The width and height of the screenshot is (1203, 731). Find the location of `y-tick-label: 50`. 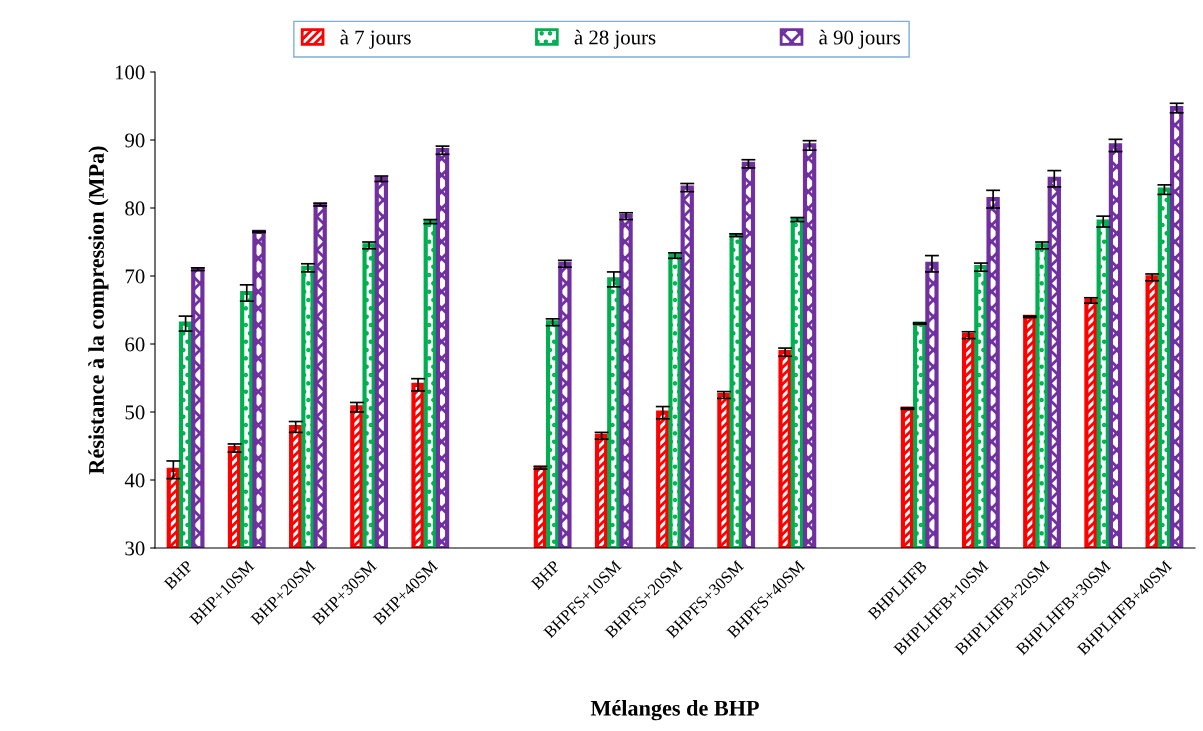

y-tick-label: 50 is located at coordinates (135, 412).